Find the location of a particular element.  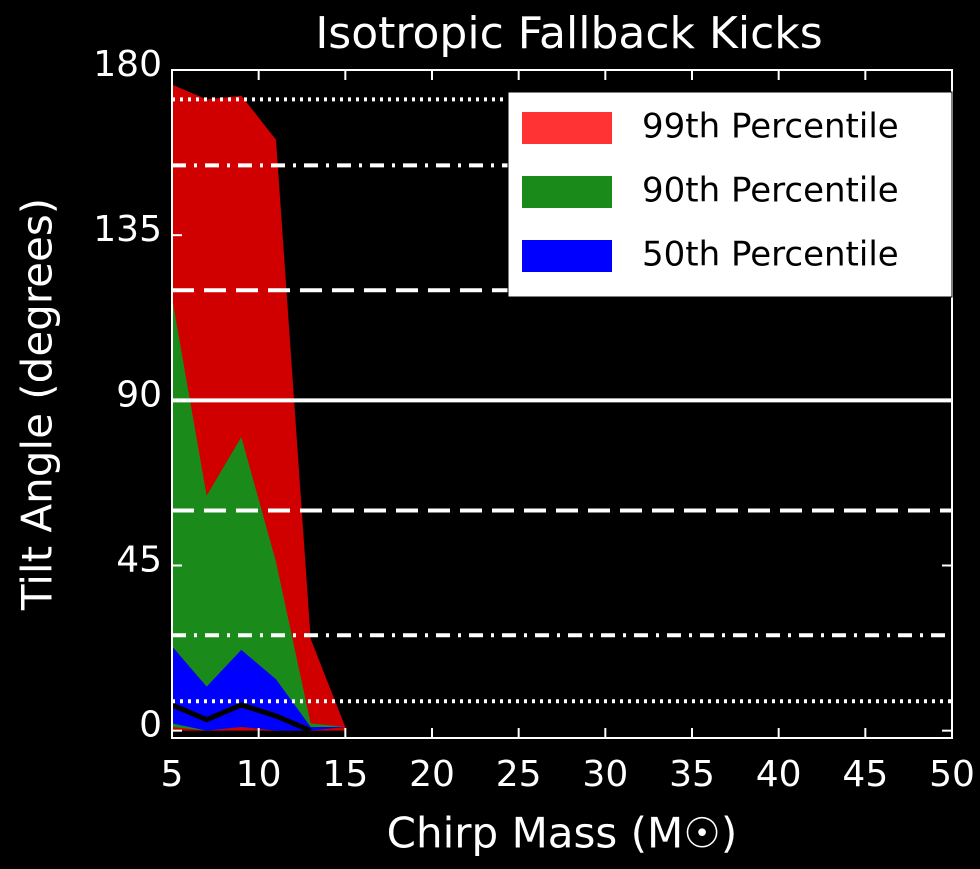

x-tick-label: 45 is located at coordinates (865, 774).